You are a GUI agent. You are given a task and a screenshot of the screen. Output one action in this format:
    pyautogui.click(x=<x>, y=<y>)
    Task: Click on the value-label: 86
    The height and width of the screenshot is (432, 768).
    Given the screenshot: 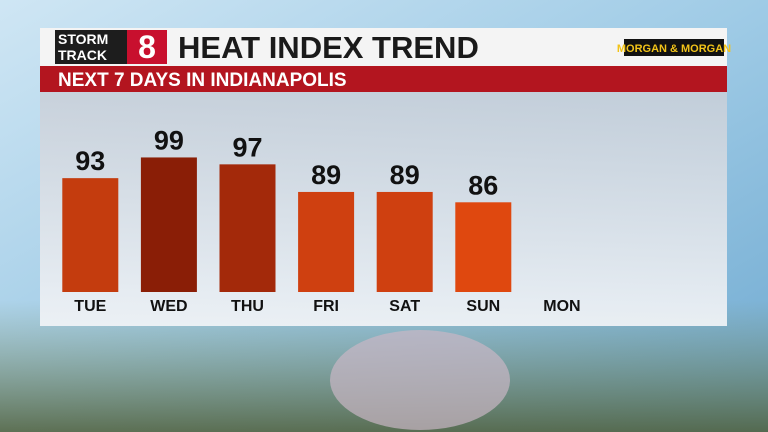 What is the action you would take?
    pyautogui.click(x=483, y=185)
    